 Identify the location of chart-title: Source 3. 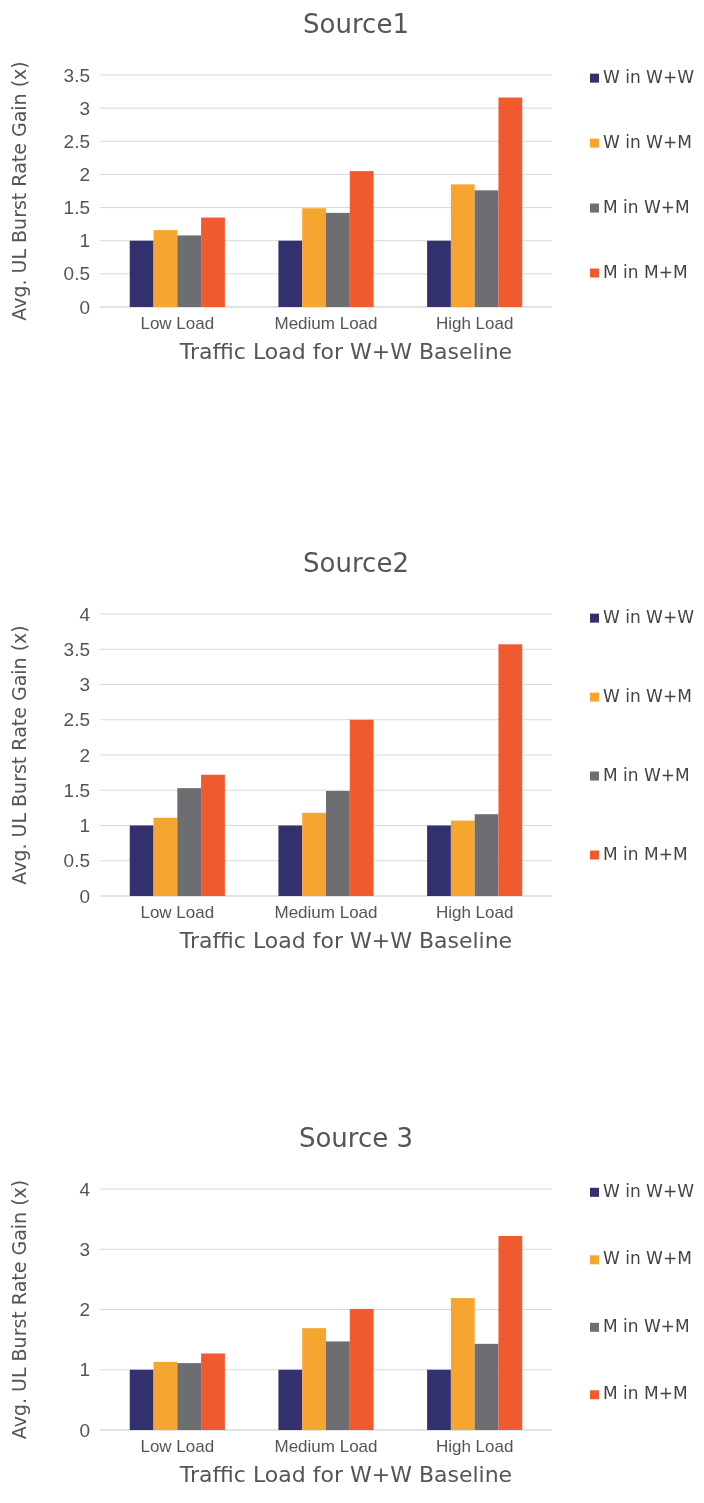
(356, 1138).